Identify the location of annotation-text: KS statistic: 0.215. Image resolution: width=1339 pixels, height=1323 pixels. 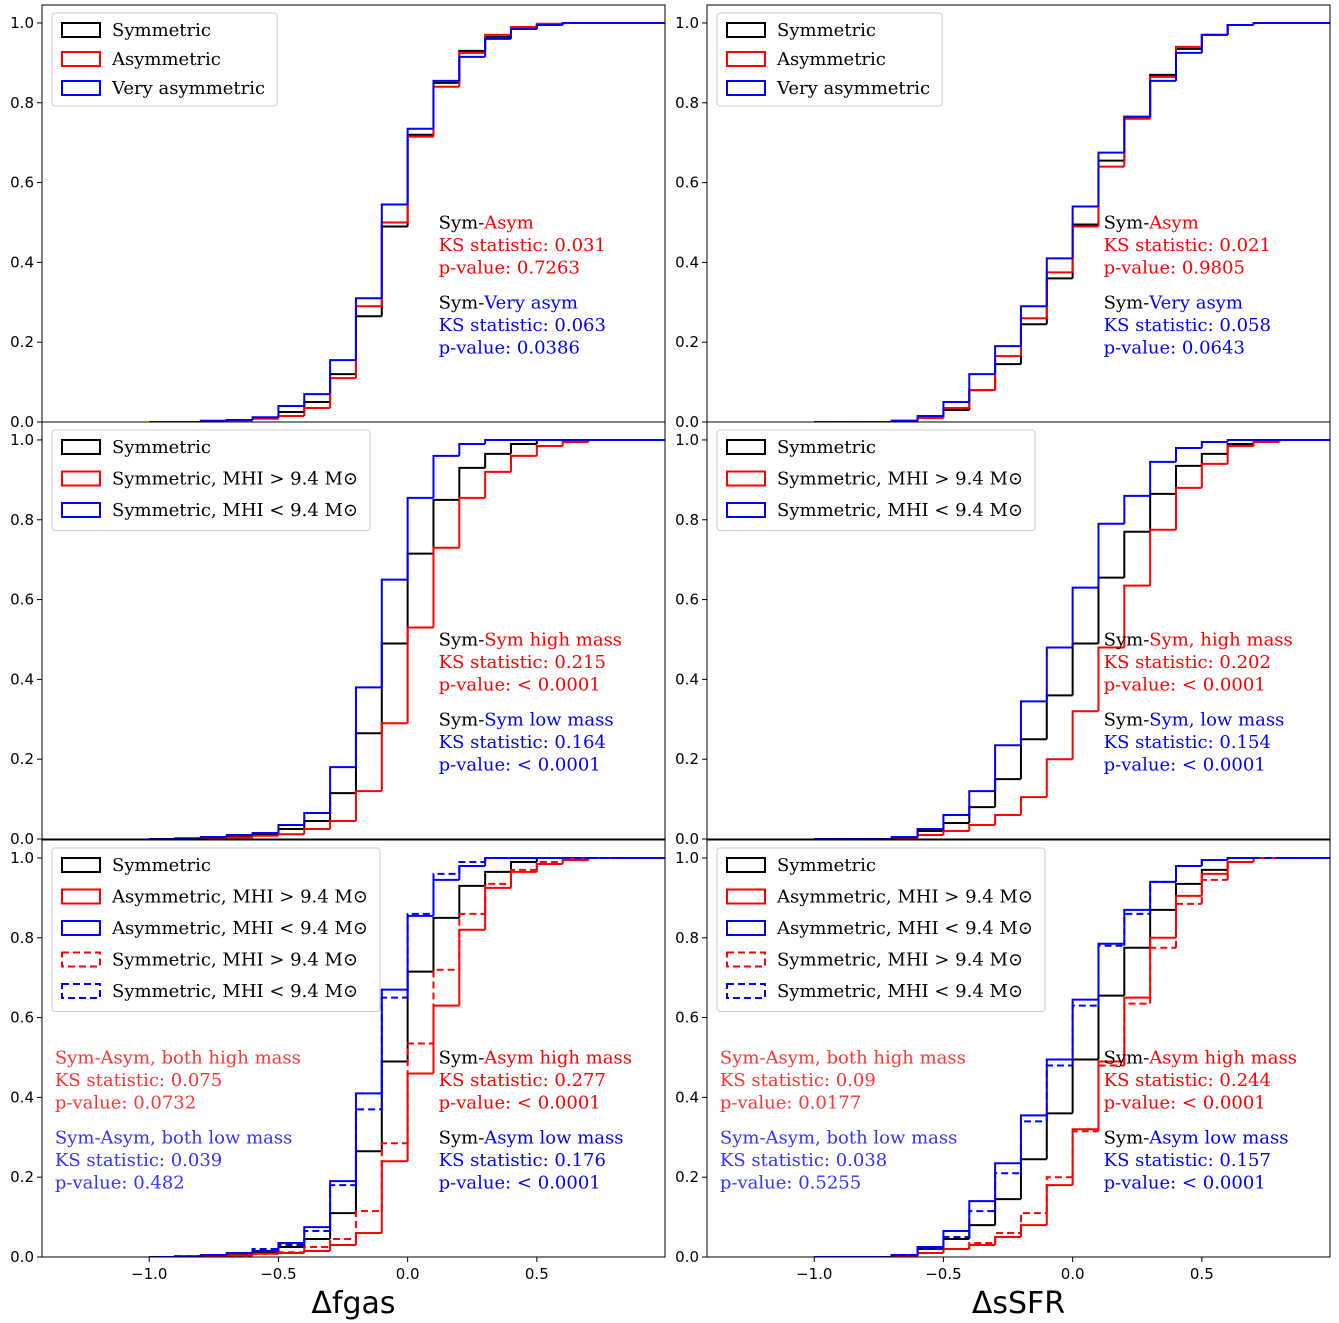
(522, 662).